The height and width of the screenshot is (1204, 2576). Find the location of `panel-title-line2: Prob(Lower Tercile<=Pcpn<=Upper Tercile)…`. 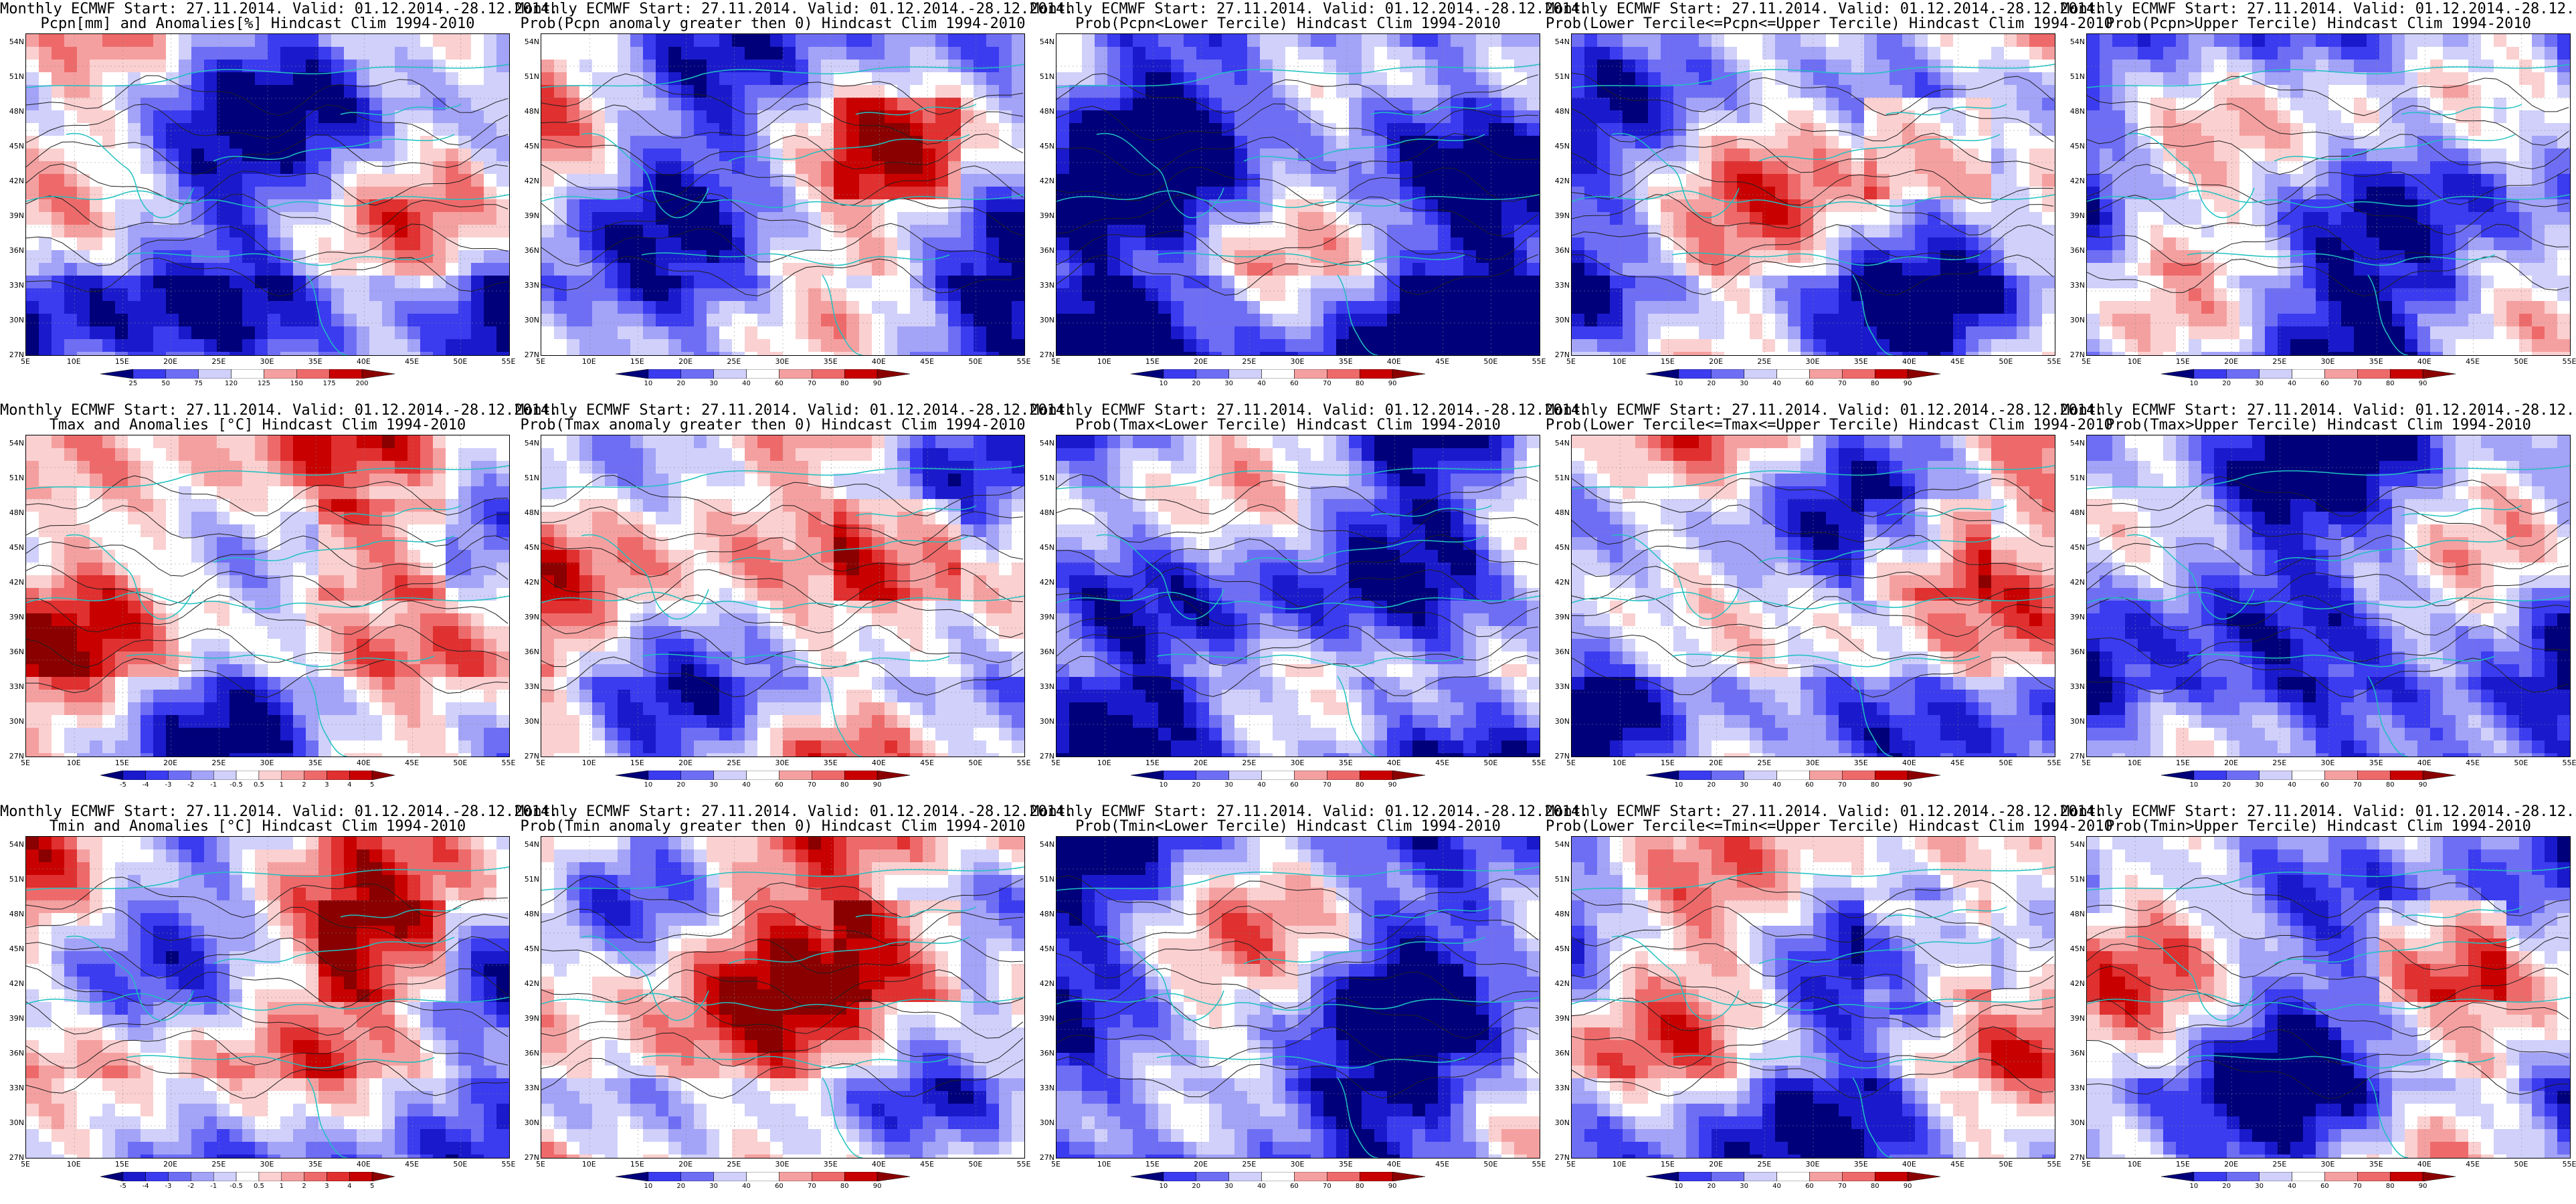

panel-title-line2: Prob(Lower Tercile<=Pcpn<=Upper Tercile)… is located at coordinates (1829, 23).